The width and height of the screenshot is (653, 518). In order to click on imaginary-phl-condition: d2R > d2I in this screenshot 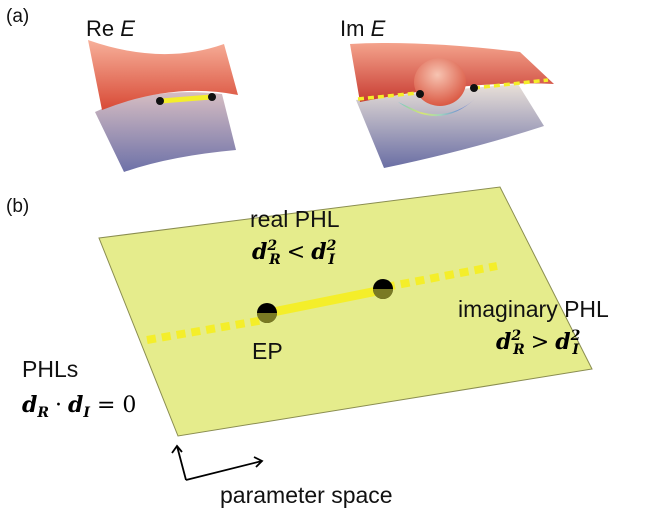, I will do `click(538, 343)`.